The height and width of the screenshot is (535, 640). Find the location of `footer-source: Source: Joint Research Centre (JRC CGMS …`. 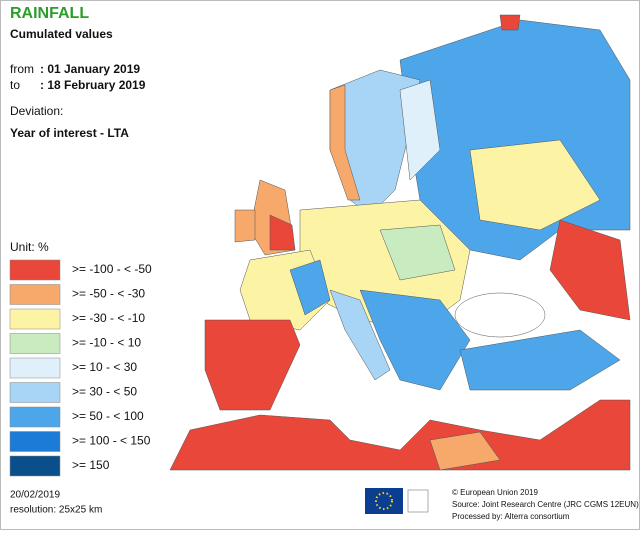

footer-source: Source: Joint Research Centre (JRC CGMS … is located at coordinates (545, 504).